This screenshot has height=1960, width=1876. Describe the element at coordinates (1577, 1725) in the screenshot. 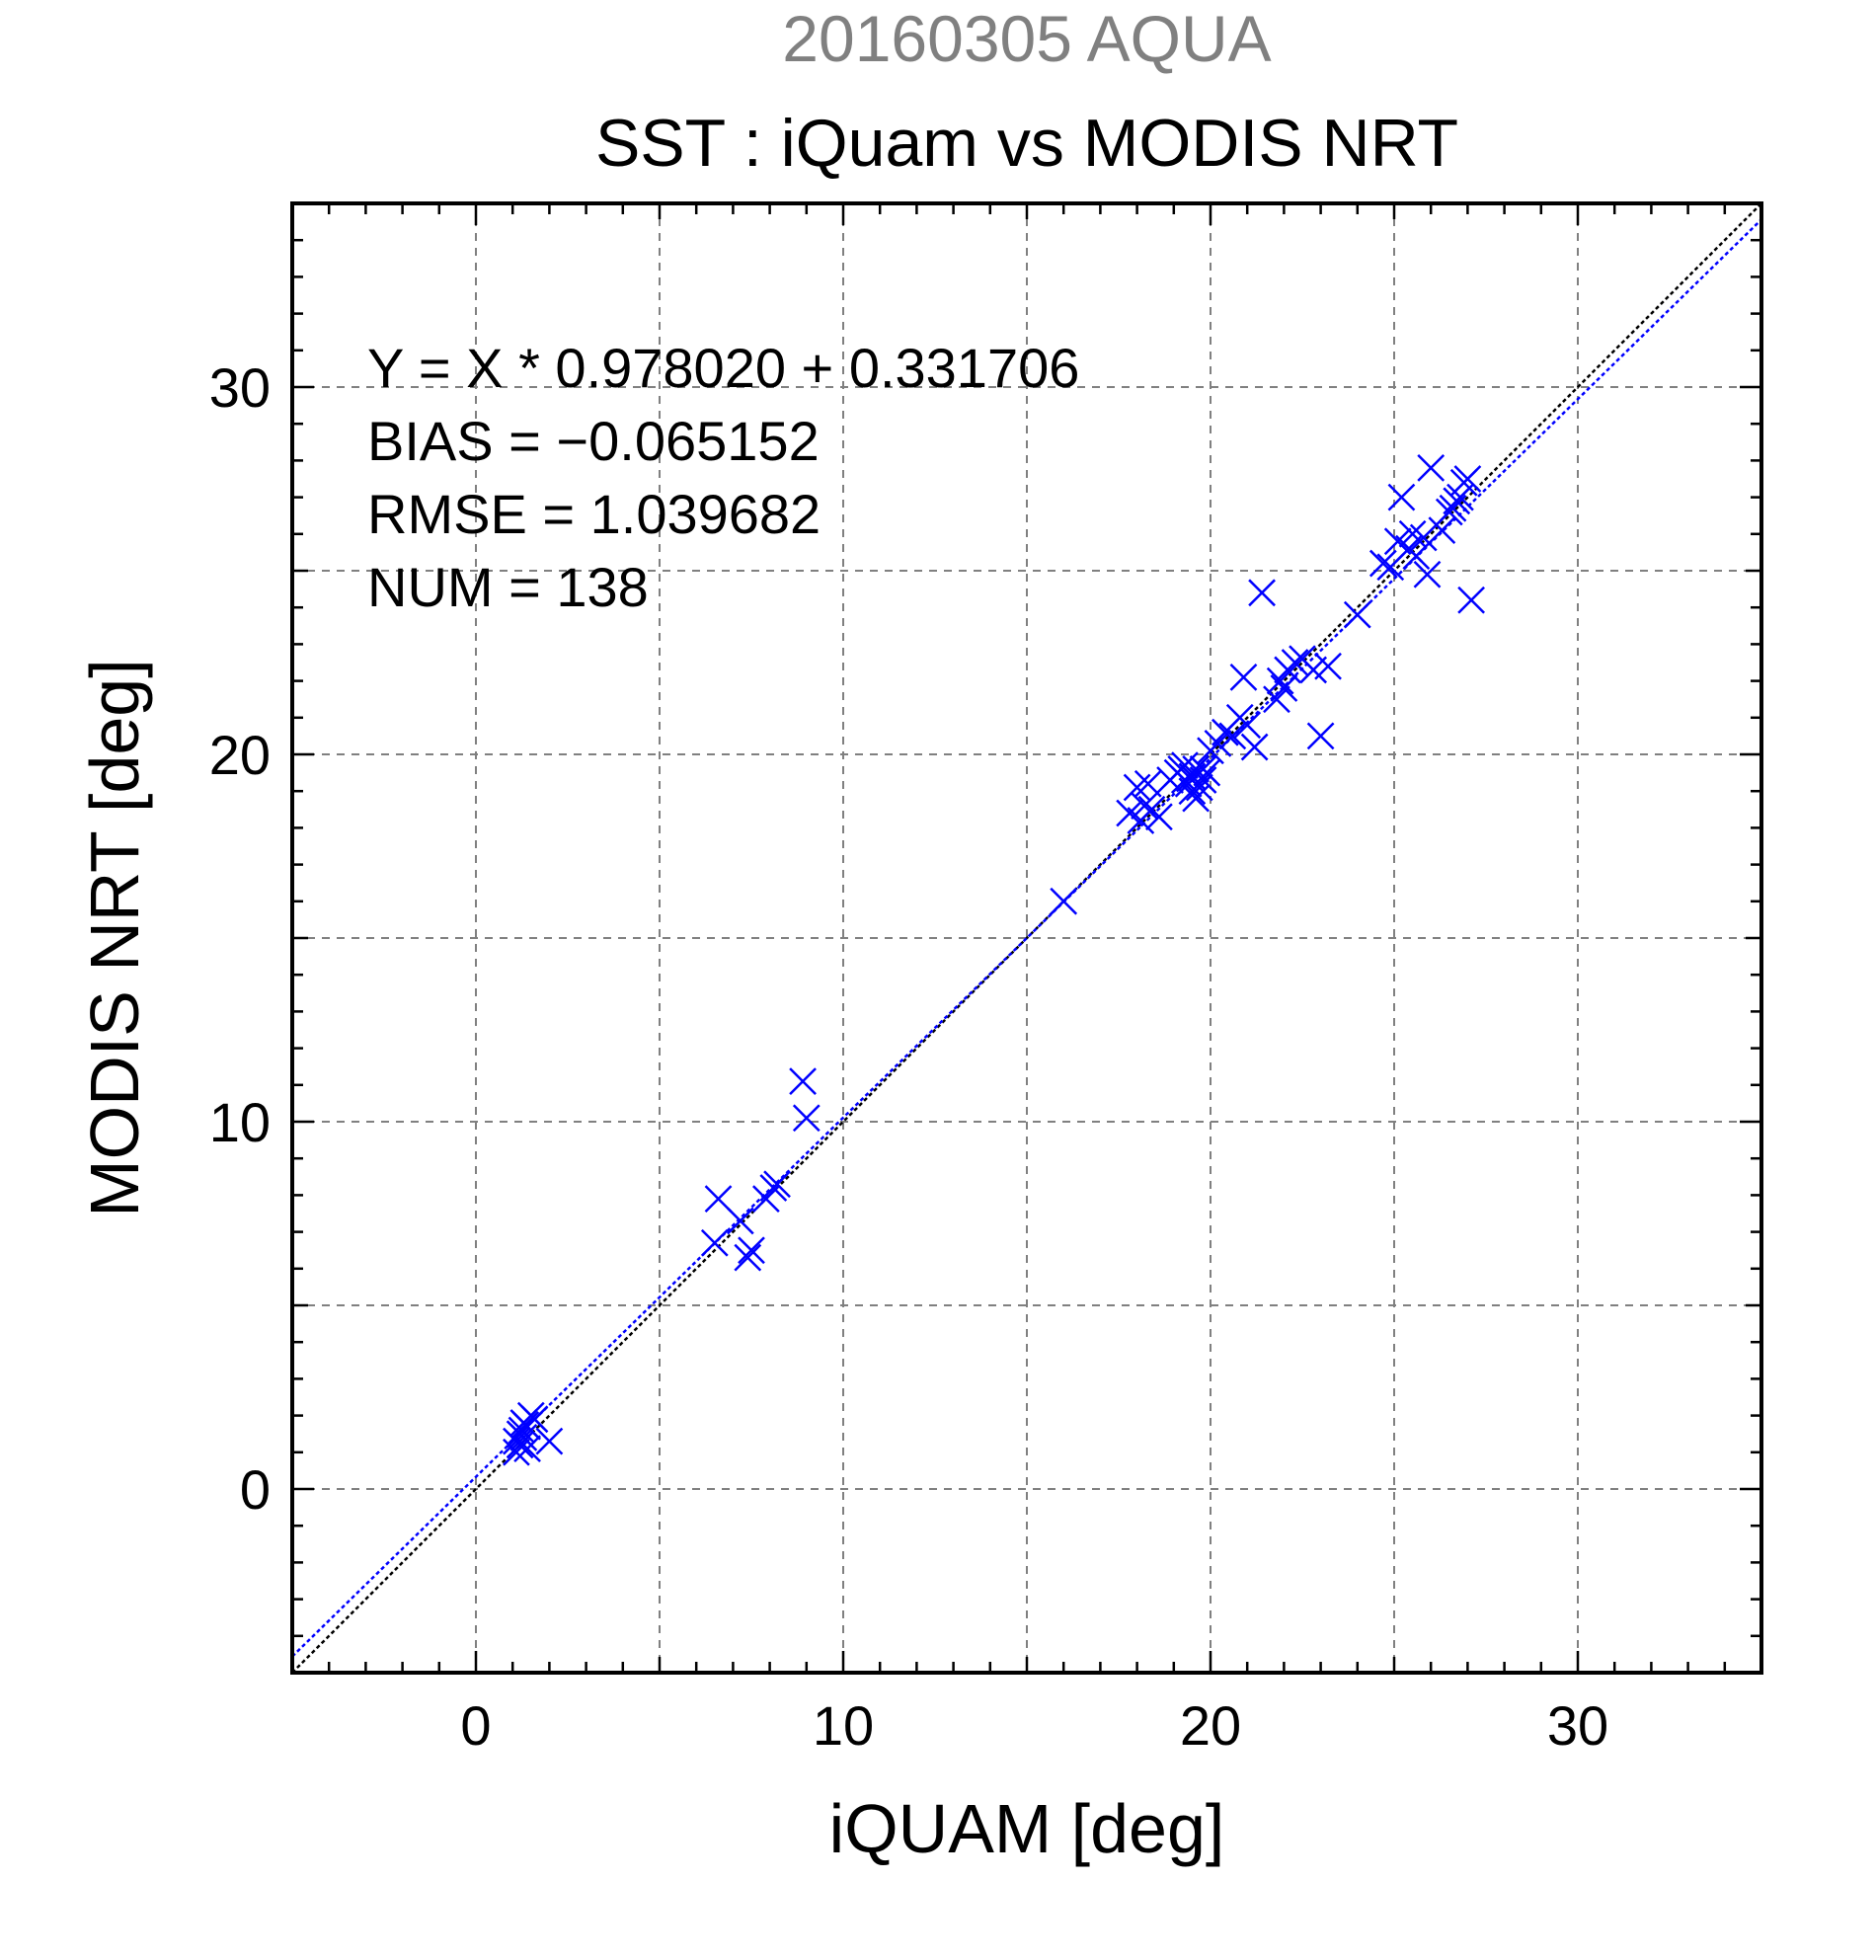

I see `x-tick-label: 30` at that location.